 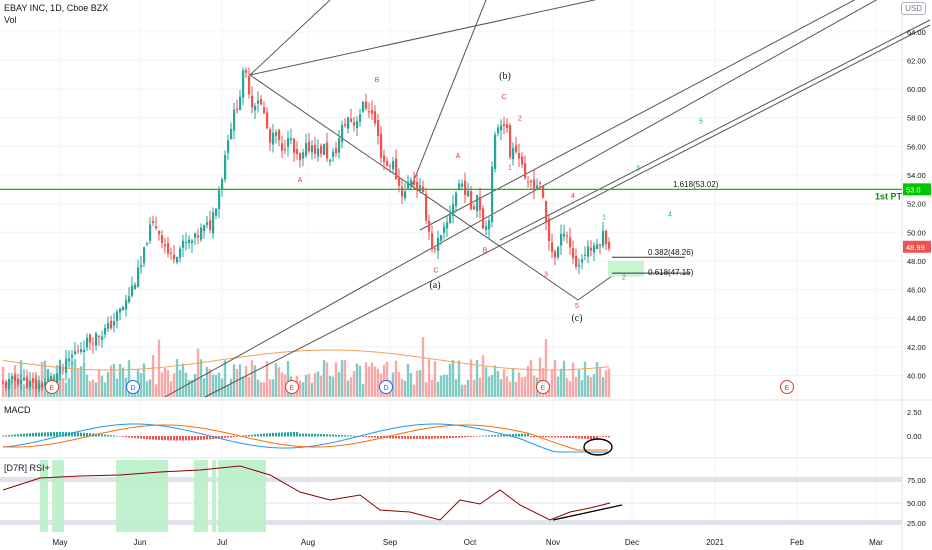 What do you see at coordinates (306, 493) in the screenshot?
I see `rsi-line` at bounding box center [306, 493].